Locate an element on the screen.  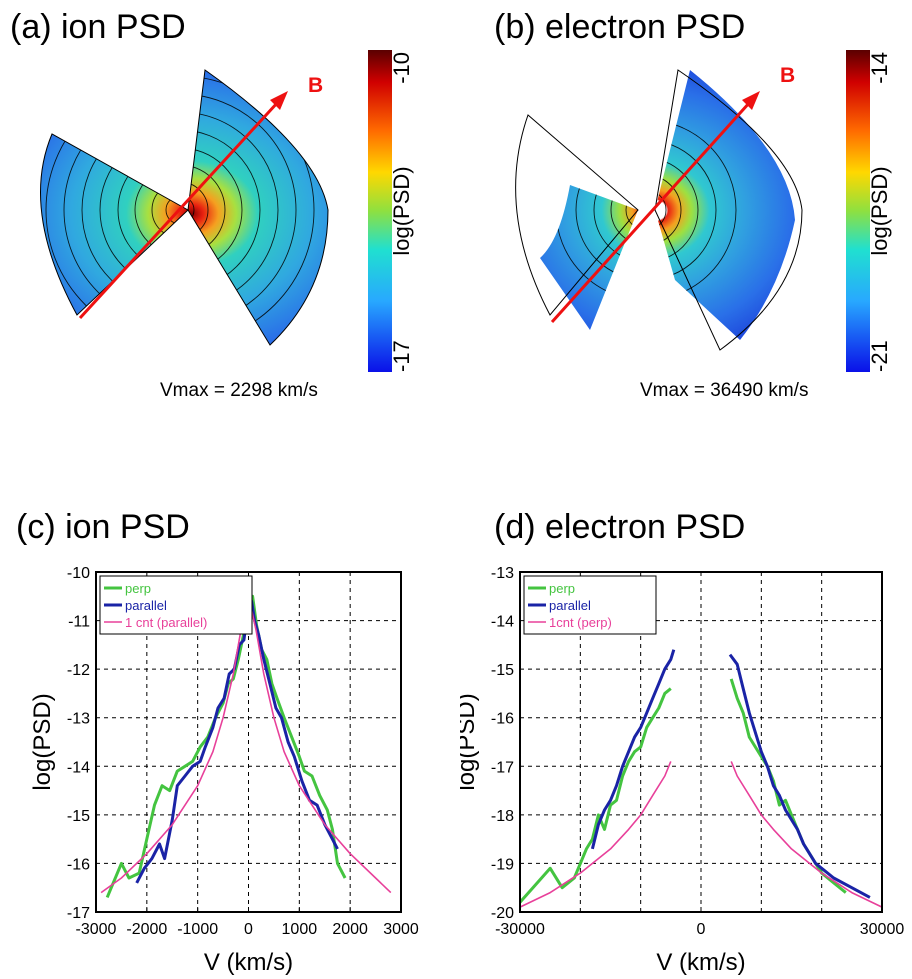
panel-d-title: (d) electron PSD is located at coordinates (620, 527).